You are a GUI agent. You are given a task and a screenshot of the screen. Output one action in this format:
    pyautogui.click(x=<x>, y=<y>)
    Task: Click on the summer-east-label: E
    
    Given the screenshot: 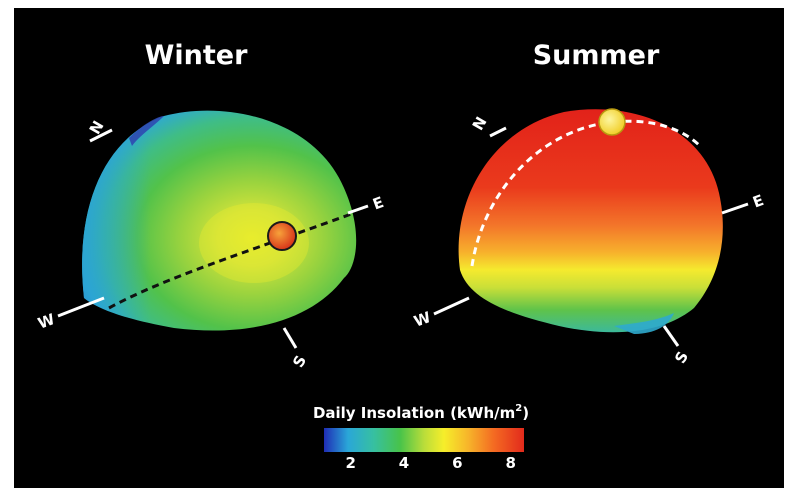 What is the action you would take?
    pyautogui.click(x=758, y=201)
    